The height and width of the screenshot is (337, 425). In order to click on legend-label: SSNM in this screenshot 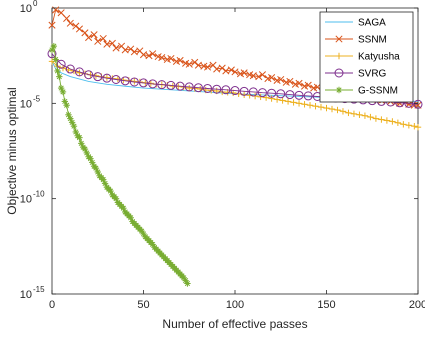, I will do `click(372, 40)`.